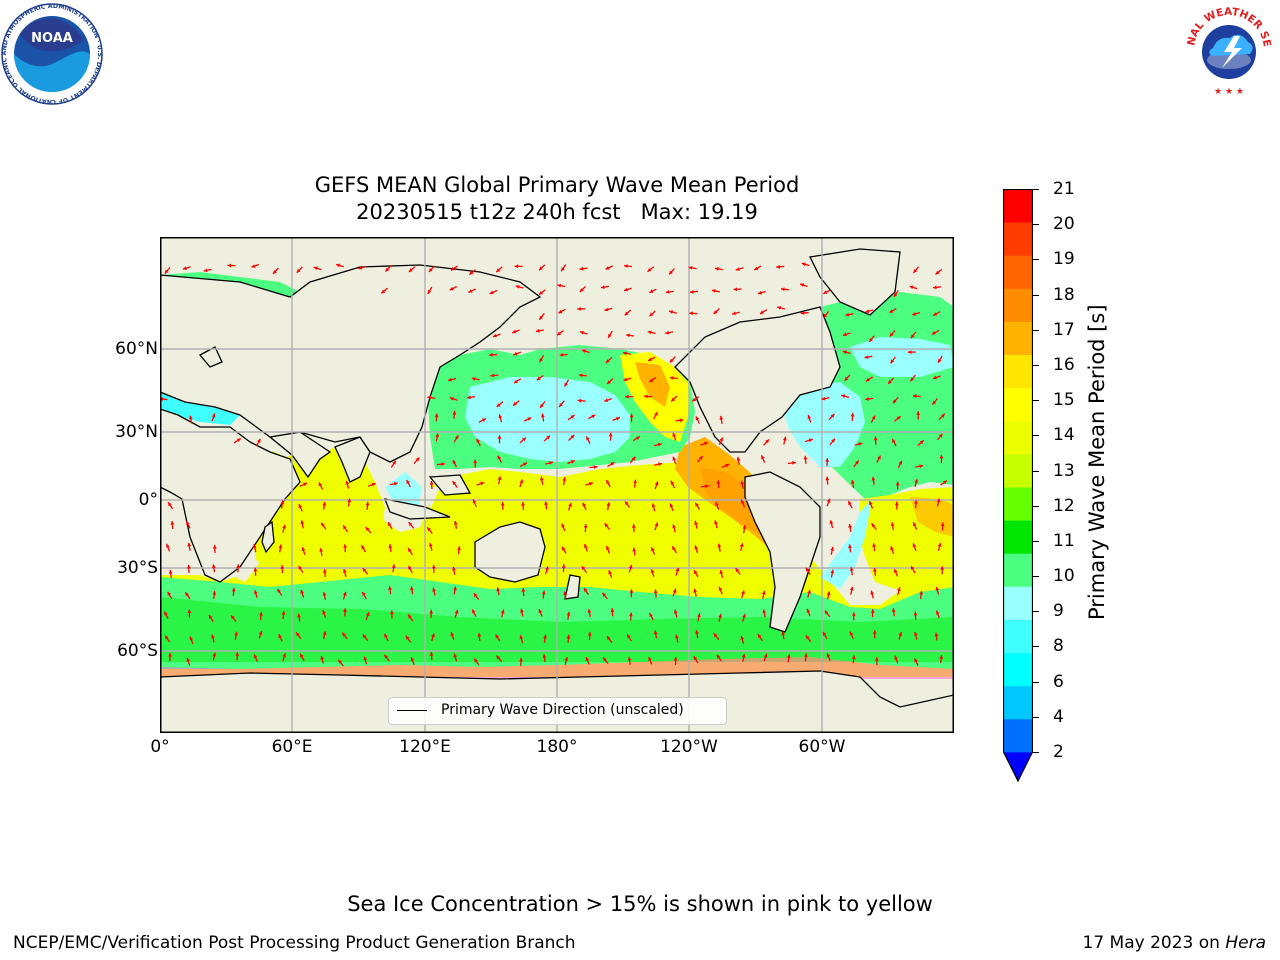 This screenshot has height=960, width=1280. Describe the element at coordinates (1064, 576) in the screenshot. I see `colorbar-tick: 10` at that location.